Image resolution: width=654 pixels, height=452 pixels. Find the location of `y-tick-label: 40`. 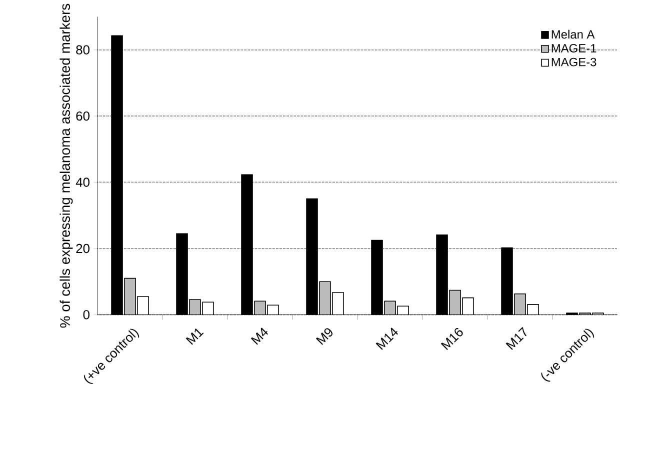

y-tick-label: 40 is located at coordinates (83, 182).